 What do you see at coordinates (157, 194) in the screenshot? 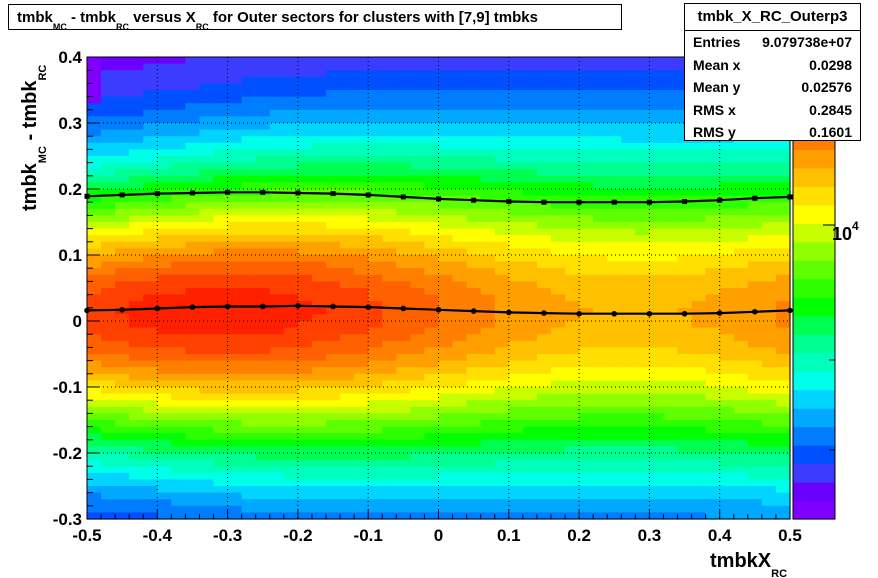
I see `sigma-profile-point` at bounding box center [157, 194].